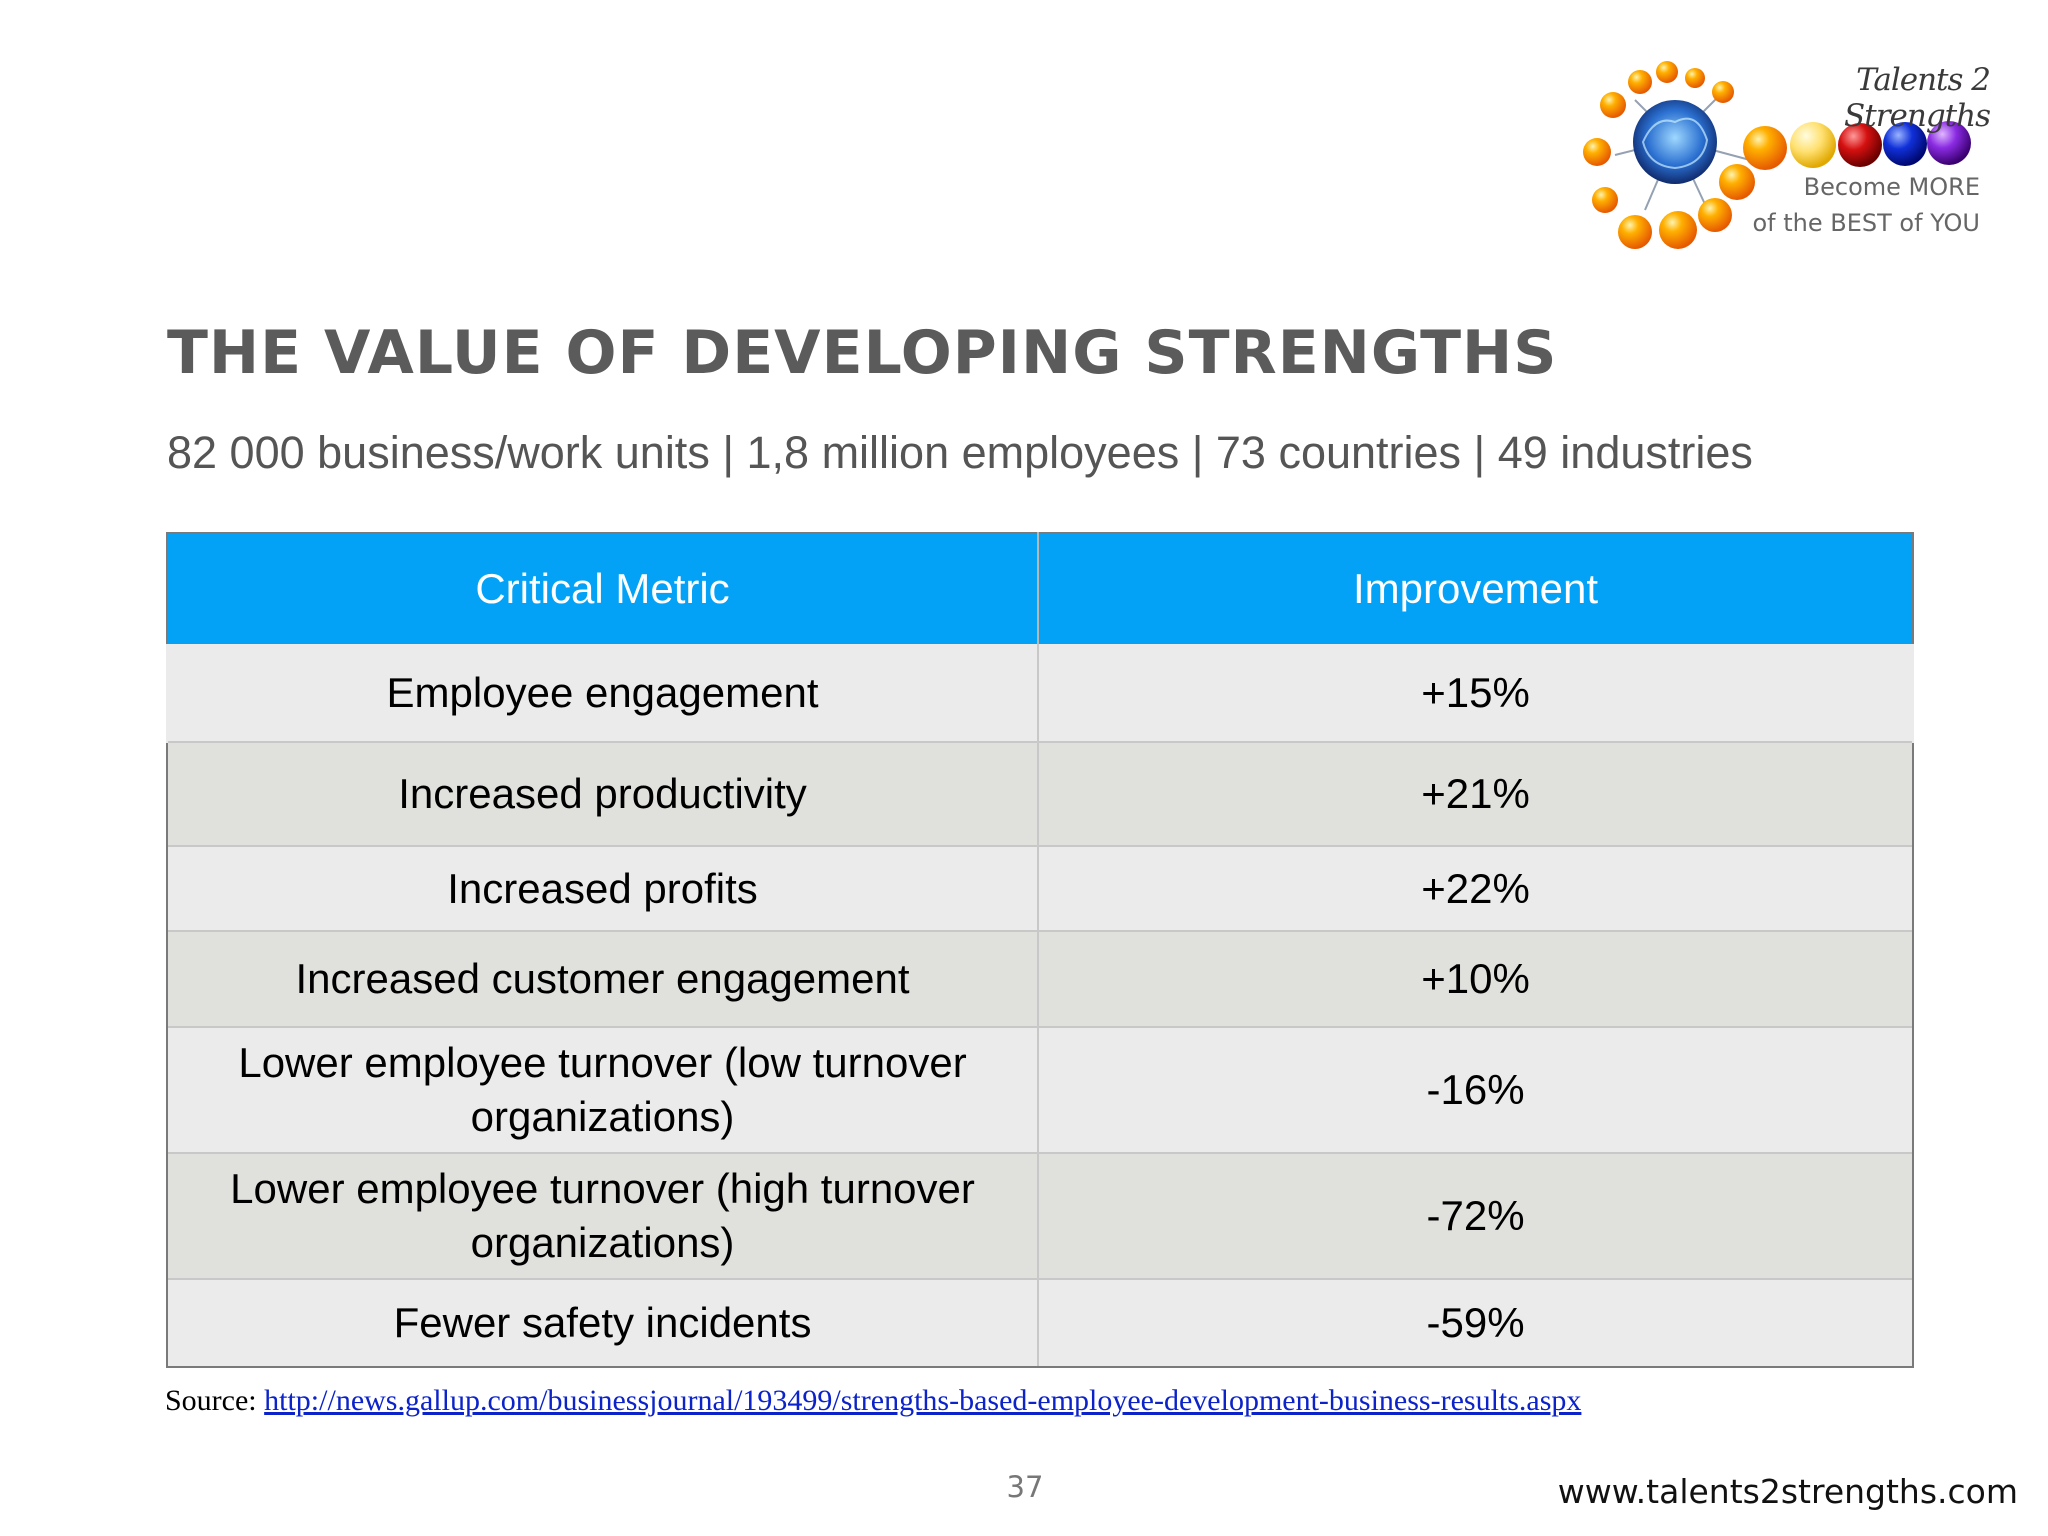  I want to click on table-row: Employee engagement +15%, so click(1039, 693).